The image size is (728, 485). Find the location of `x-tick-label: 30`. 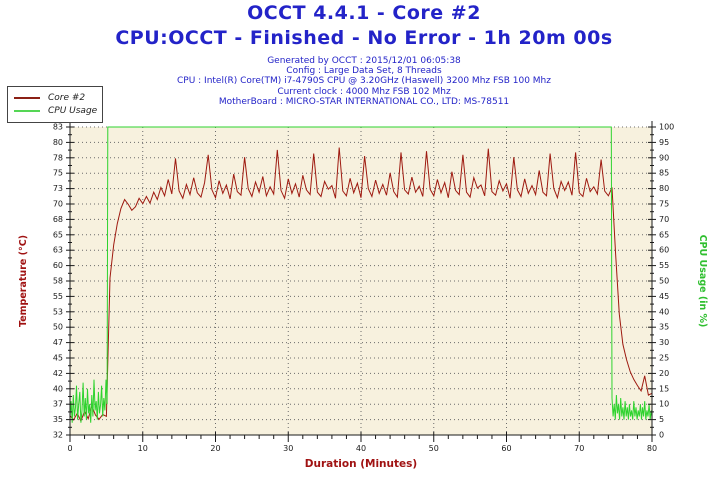

x-tick-label: 30 is located at coordinates (288, 448).